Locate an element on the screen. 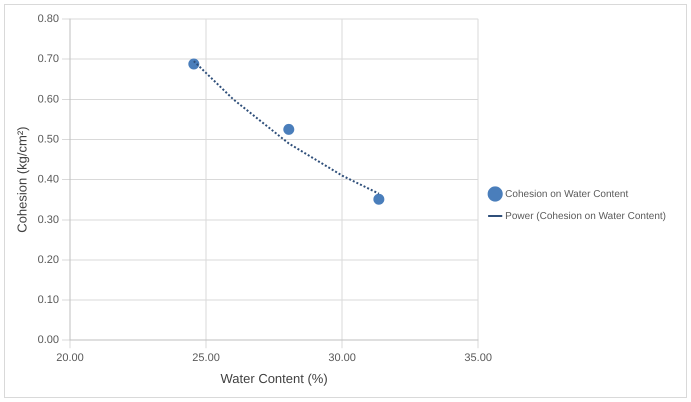 The width and height of the screenshot is (691, 402). y-tick-label: 0.70 is located at coordinates (49, 59).